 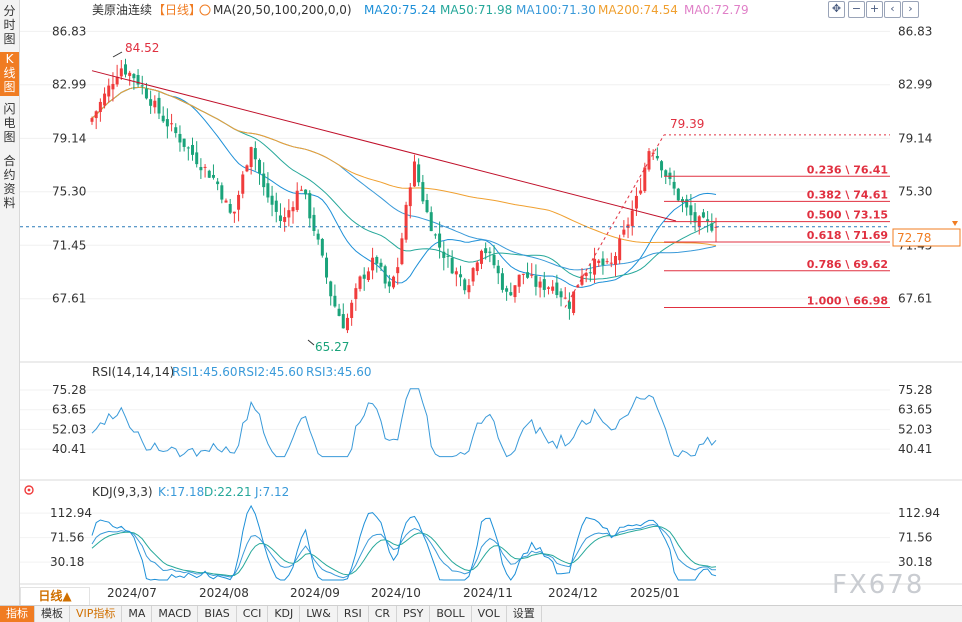 What do you see at coordinates (55, 596) in the screenshot?
I see `period-selector-button: 日线▲` at bounding box center [55, 596].